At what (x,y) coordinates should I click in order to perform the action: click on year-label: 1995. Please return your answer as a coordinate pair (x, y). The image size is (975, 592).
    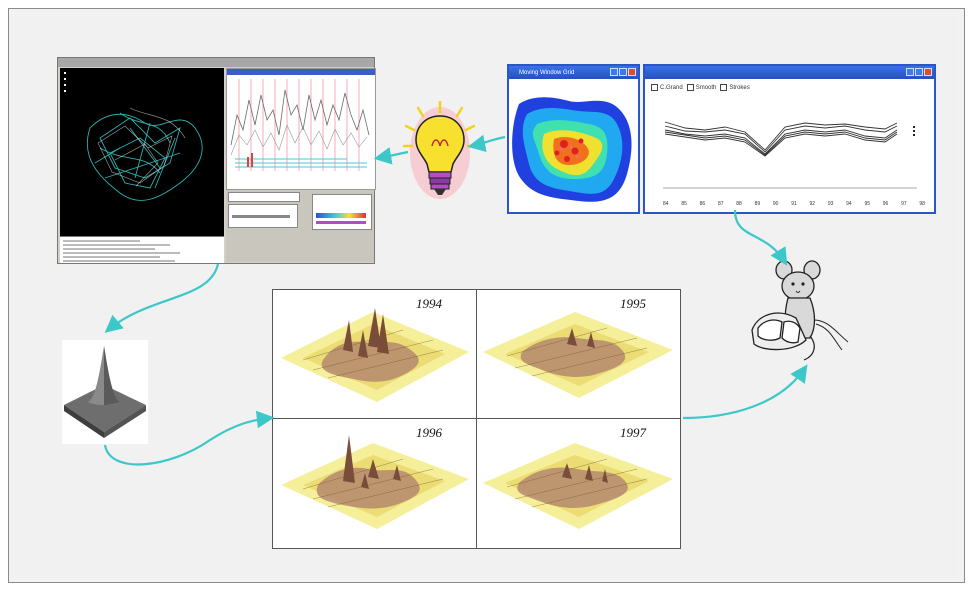
    Looking at the image, I should click on (633, 303).